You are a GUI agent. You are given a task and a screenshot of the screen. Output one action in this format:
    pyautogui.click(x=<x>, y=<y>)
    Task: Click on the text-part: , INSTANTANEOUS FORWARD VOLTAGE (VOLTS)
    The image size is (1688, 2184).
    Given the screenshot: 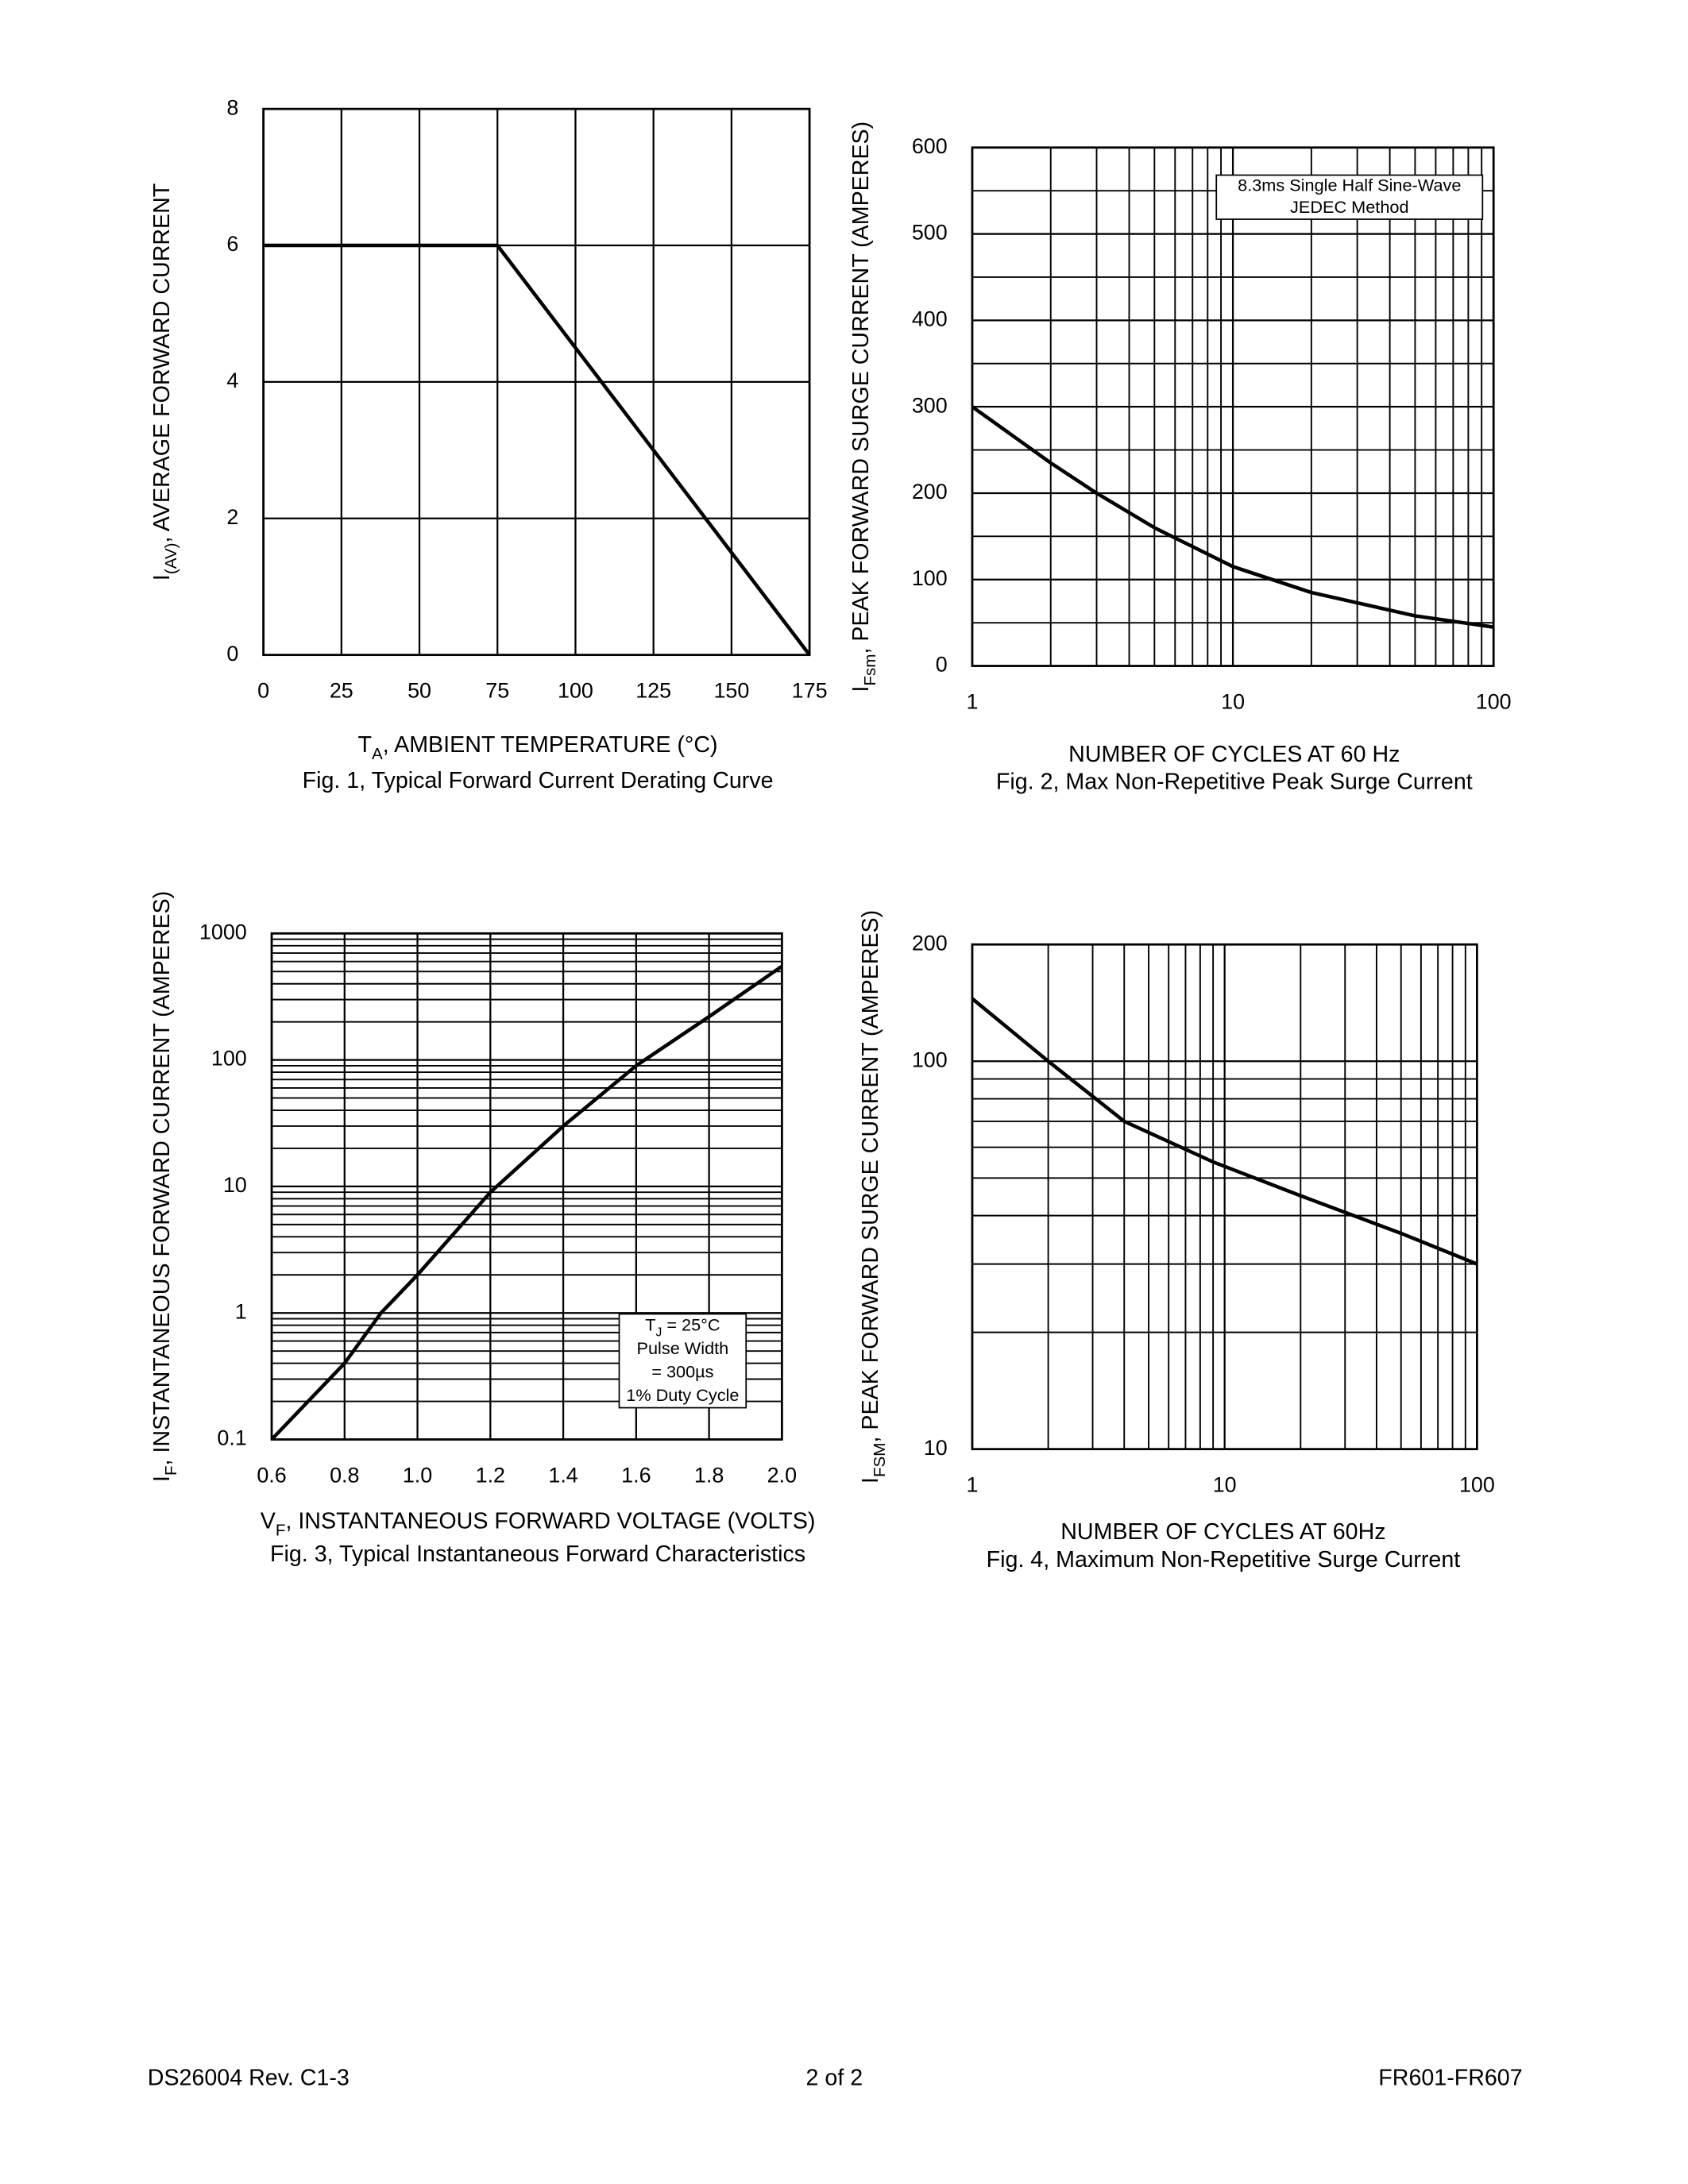 What is the action you would take?
    pyautogui.click(x=550, y=1521)
    